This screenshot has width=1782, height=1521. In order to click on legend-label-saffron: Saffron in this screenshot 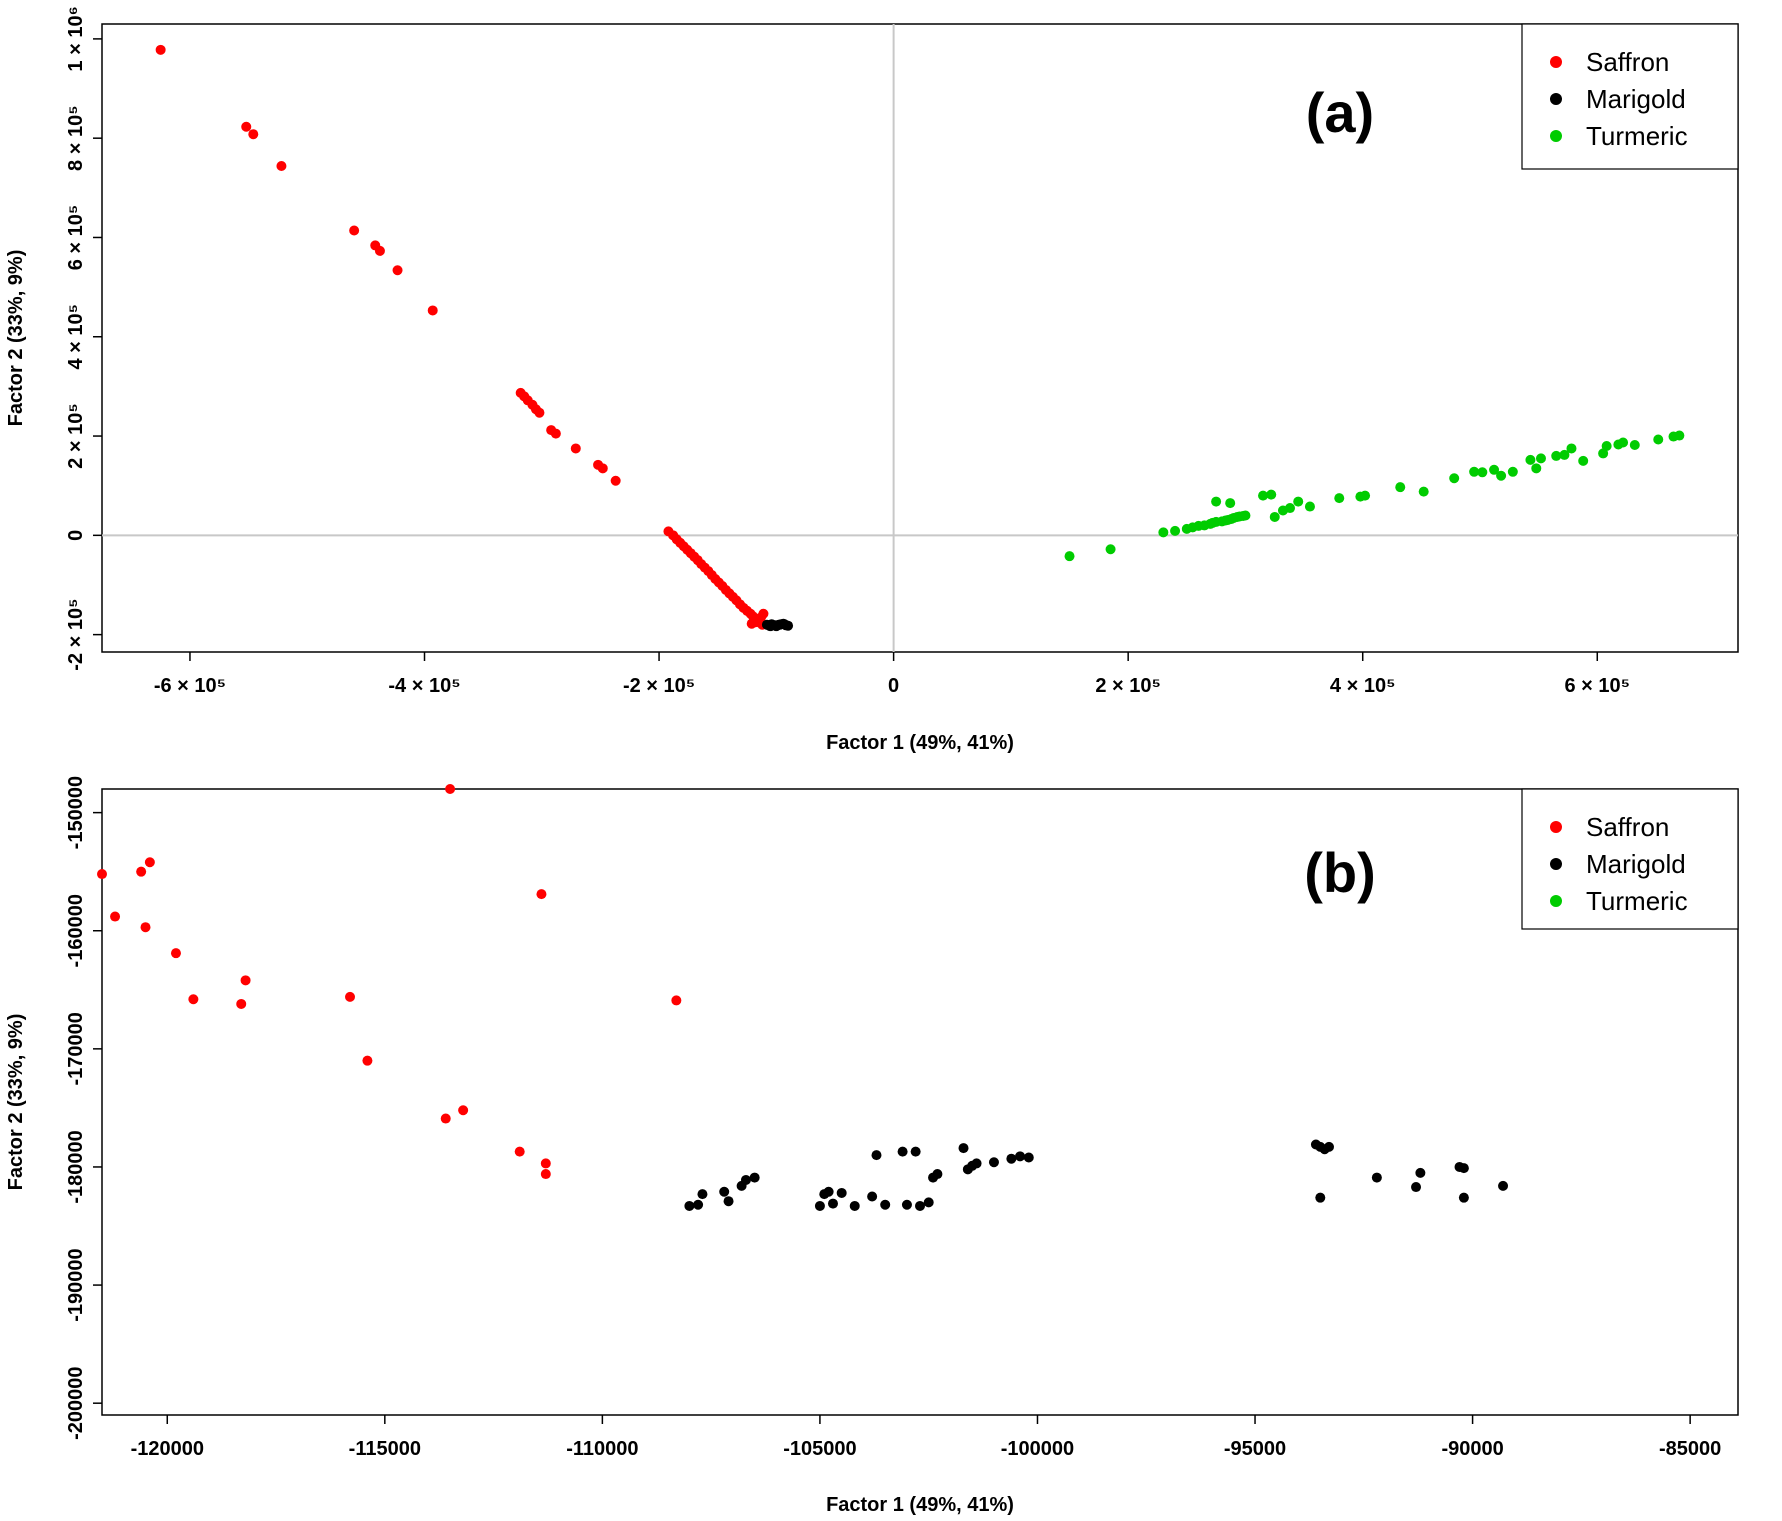, I will do `click(1627, 827)`.